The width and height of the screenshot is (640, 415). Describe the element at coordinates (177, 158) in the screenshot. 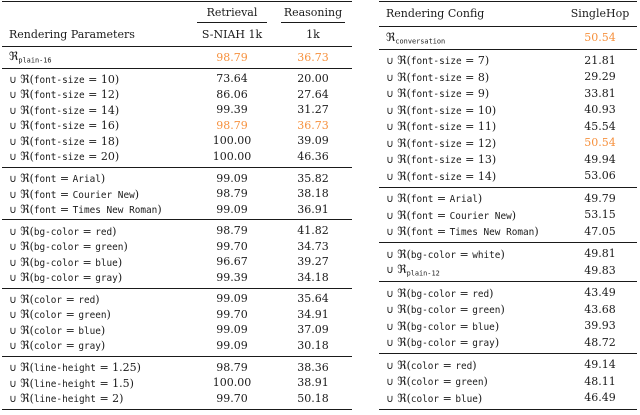

I see `table-row: ∪ ℜ(font-size = 20) 100.00 46.36` at that location.